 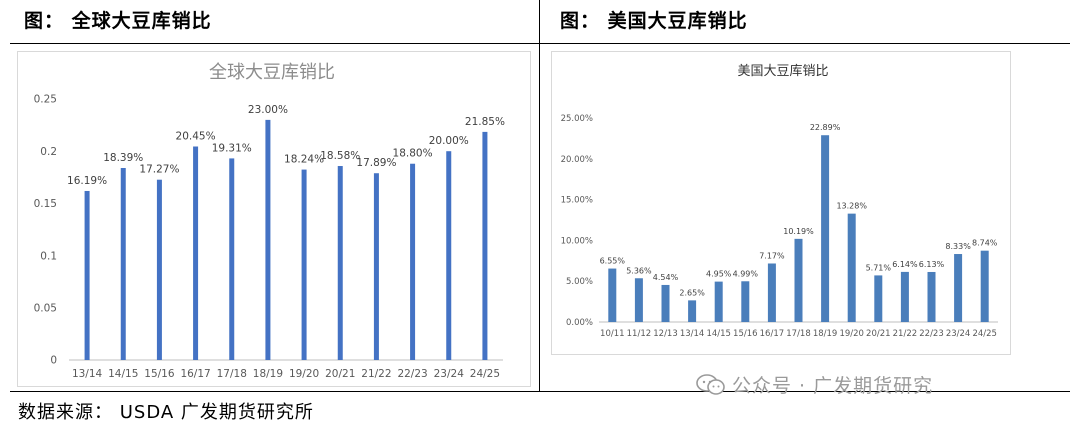 I want to click on watermark-text: 公众号 · 广发期货研究, so click(x=833, y=386).